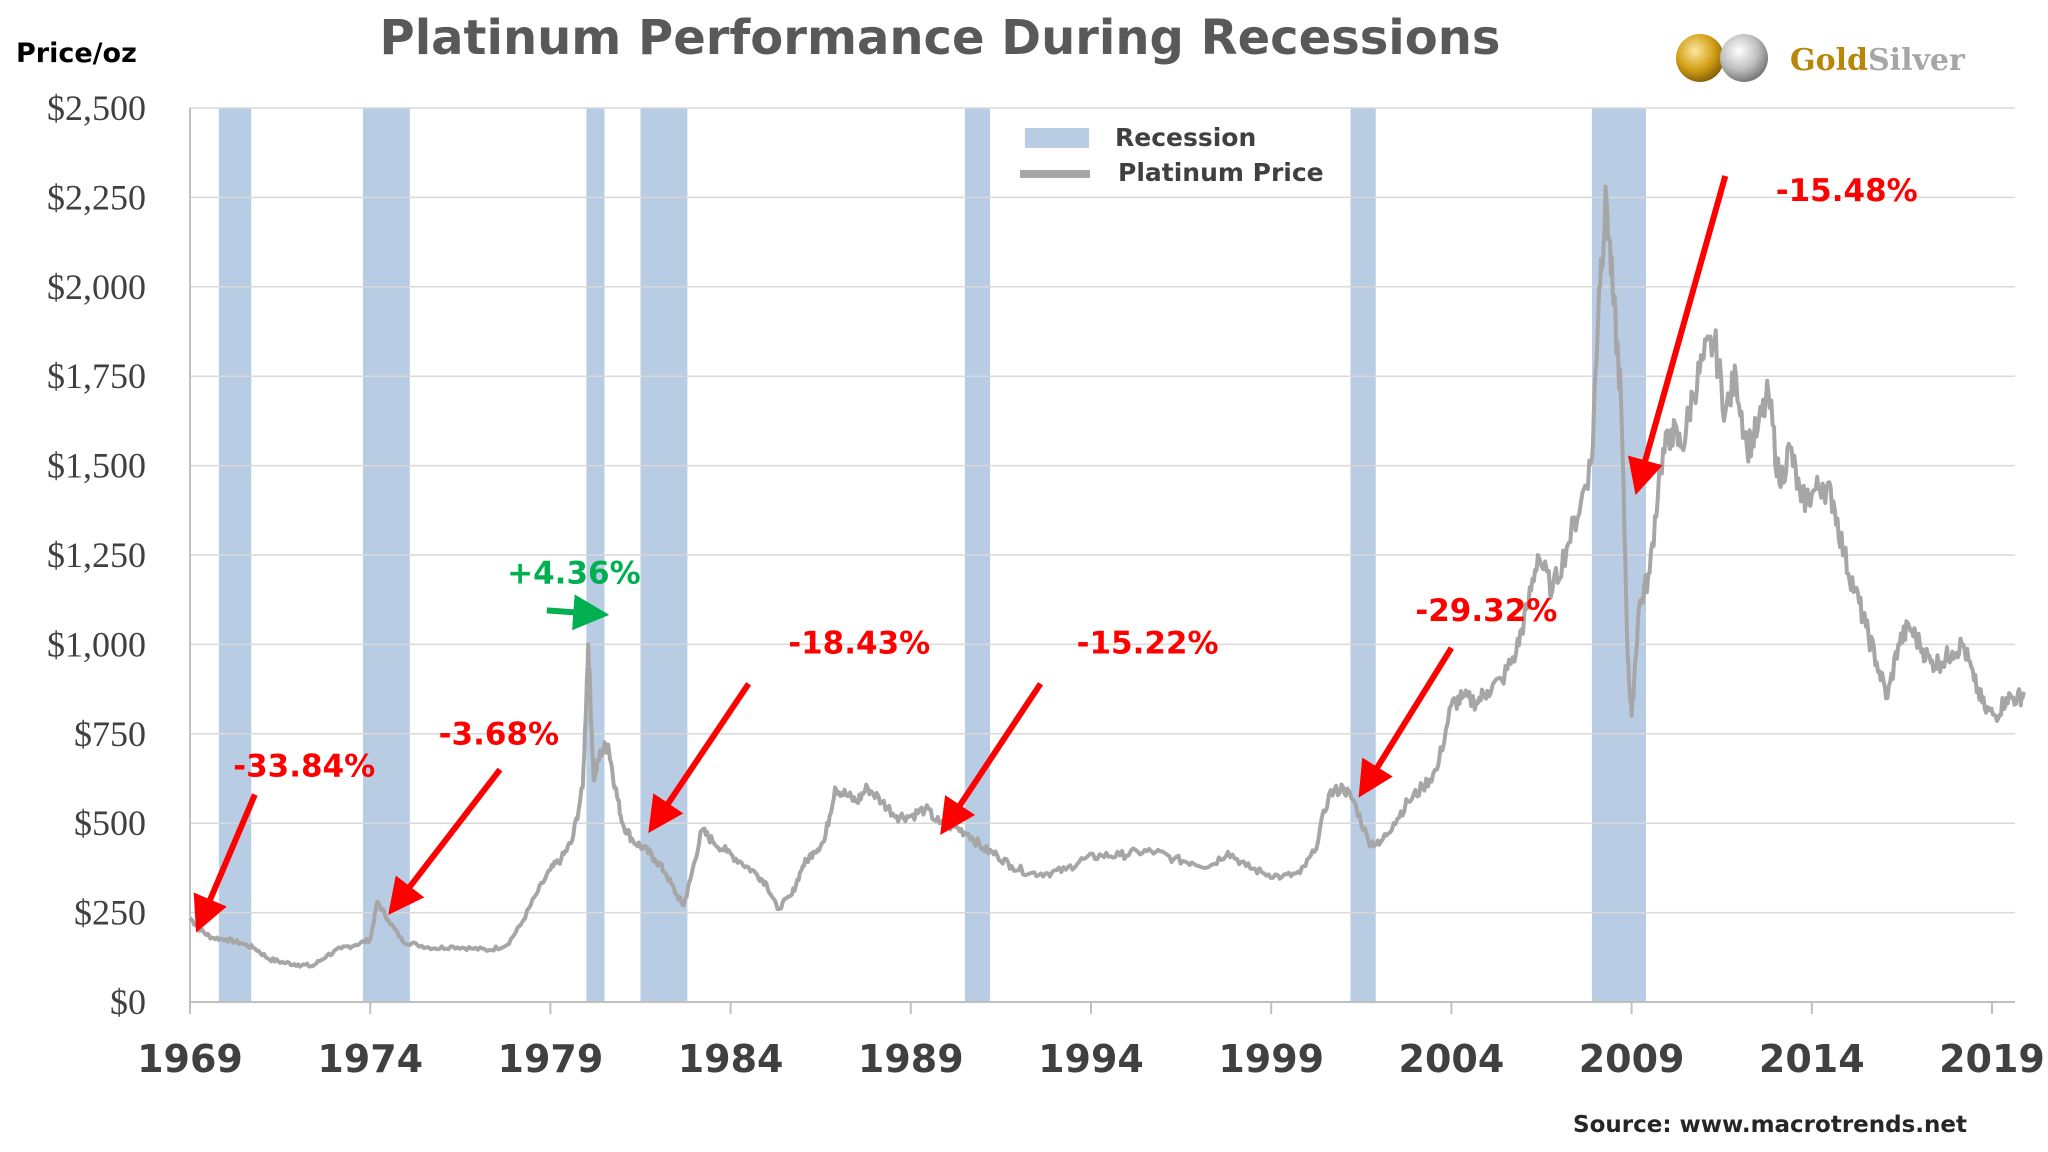 The height and width of the screenshot is (1152, 2048). What do you see at coordinates (1452, 1059) in the screenshot?
I see `x-tick-label-7: 2004` at bounding box center [1452, 1059].